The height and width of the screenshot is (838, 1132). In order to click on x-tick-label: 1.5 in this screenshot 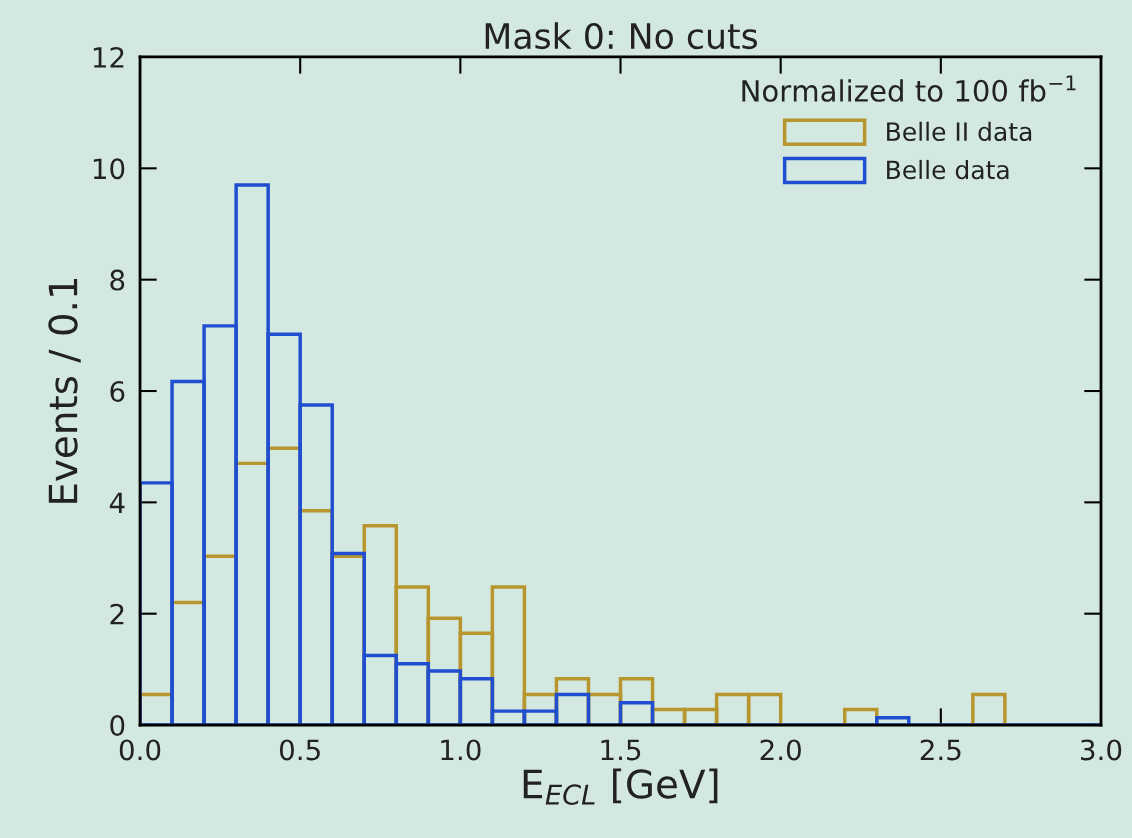, I will do `click(621, 750)`.